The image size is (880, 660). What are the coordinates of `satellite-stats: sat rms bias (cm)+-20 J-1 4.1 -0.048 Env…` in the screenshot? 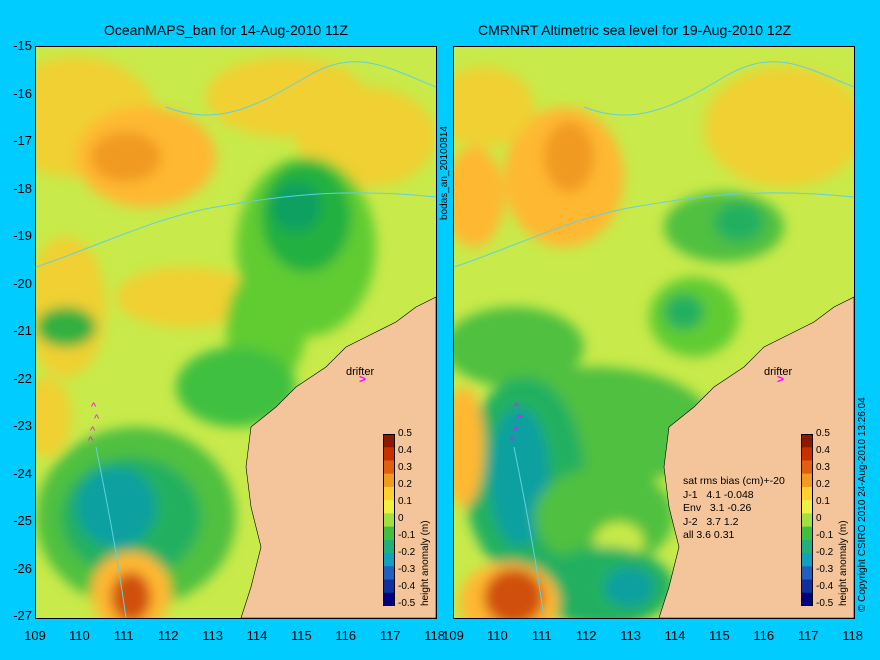 It's located at (734, 508).